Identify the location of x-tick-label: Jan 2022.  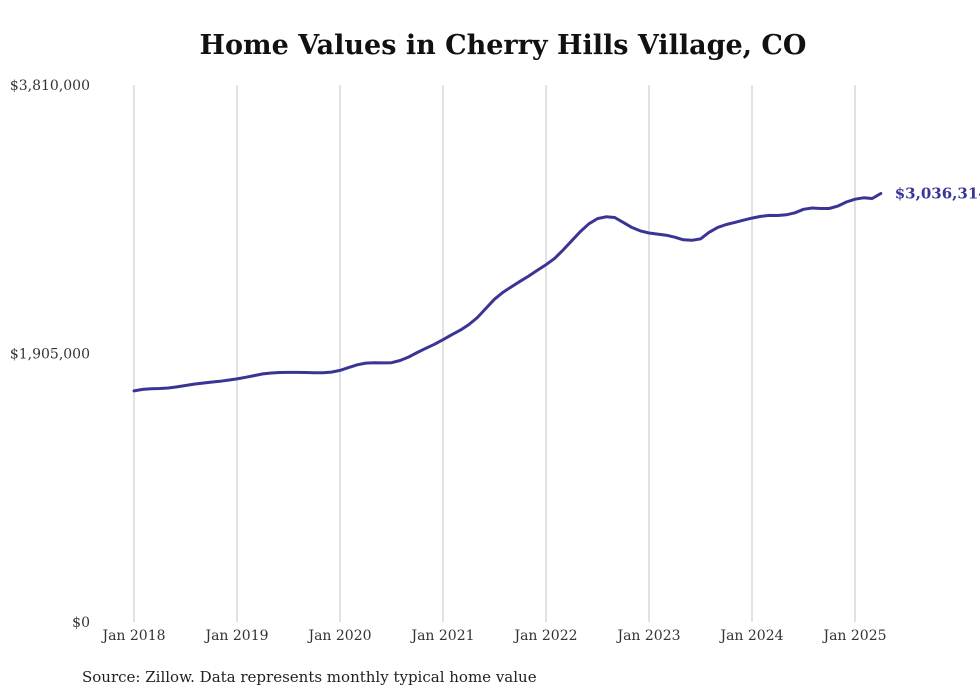
(544, 636).